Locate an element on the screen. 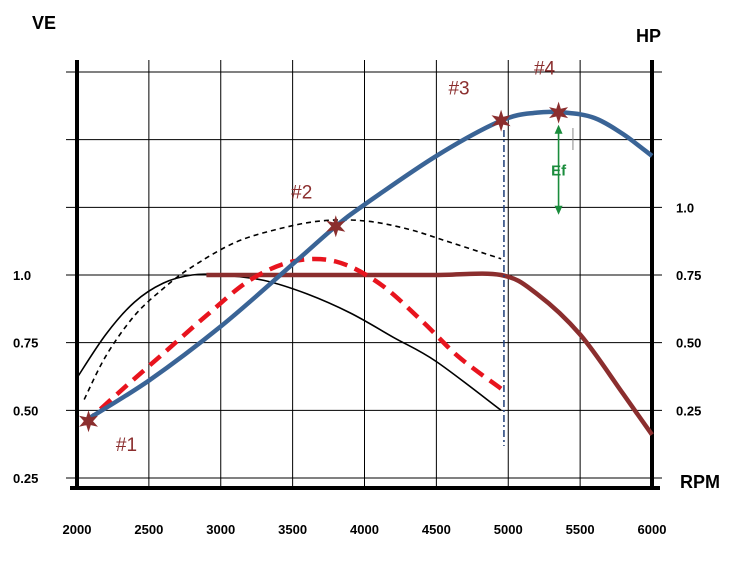  right-tick-label: 1.0 is located at coordinates (685, 207).